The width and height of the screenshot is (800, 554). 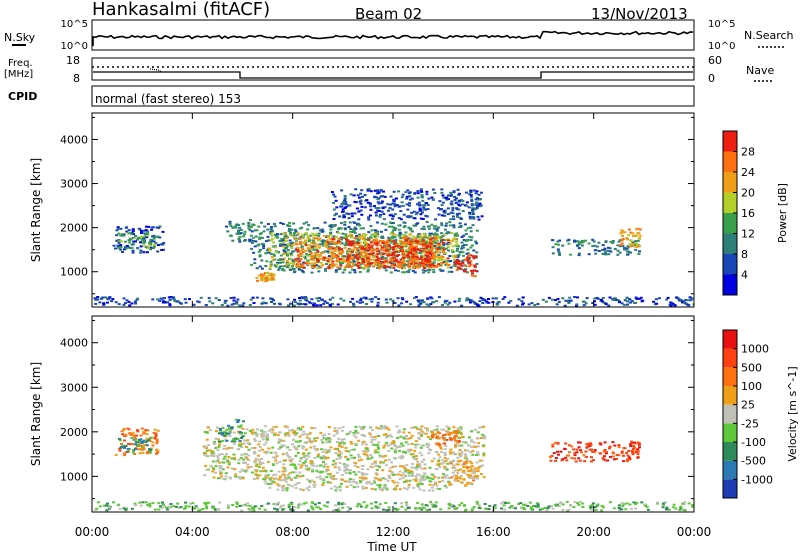 I want to click on colorbar-tick-label: 1000, so click(x=755, y=349).